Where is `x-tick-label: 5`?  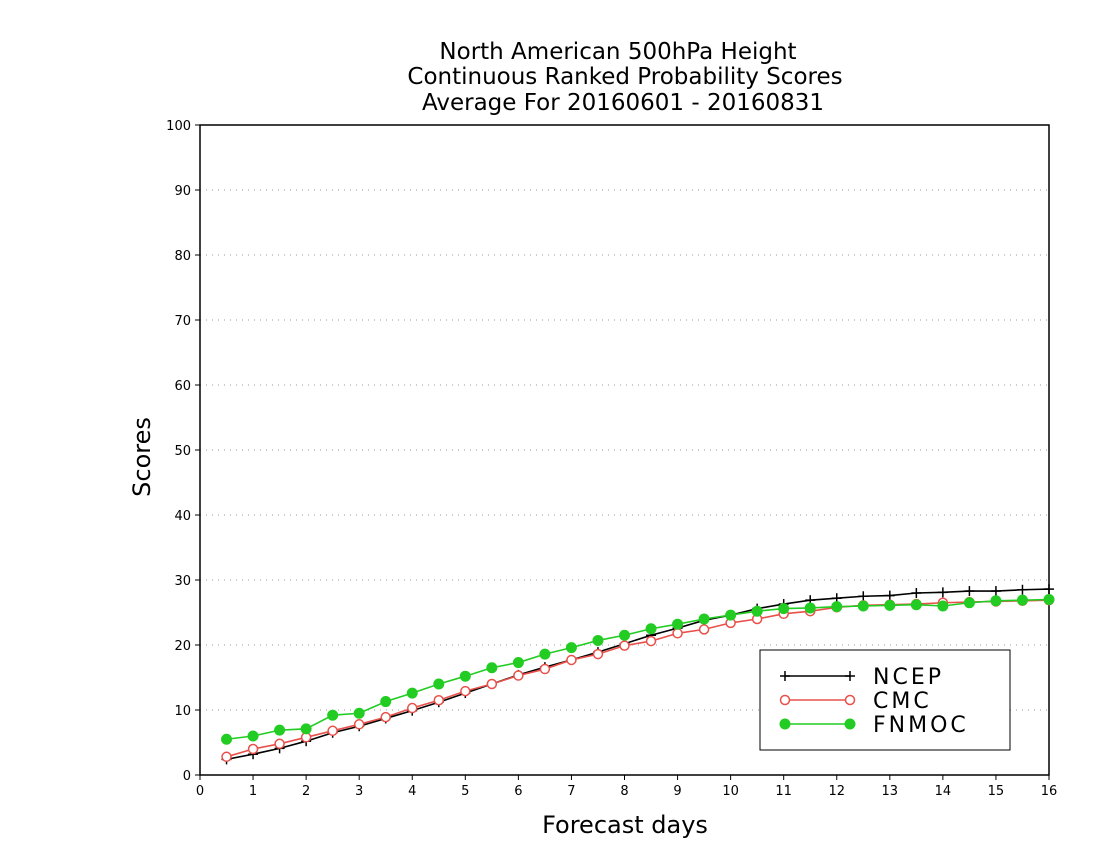 x-tick-label: 5 is located at coordinates (465, 791).